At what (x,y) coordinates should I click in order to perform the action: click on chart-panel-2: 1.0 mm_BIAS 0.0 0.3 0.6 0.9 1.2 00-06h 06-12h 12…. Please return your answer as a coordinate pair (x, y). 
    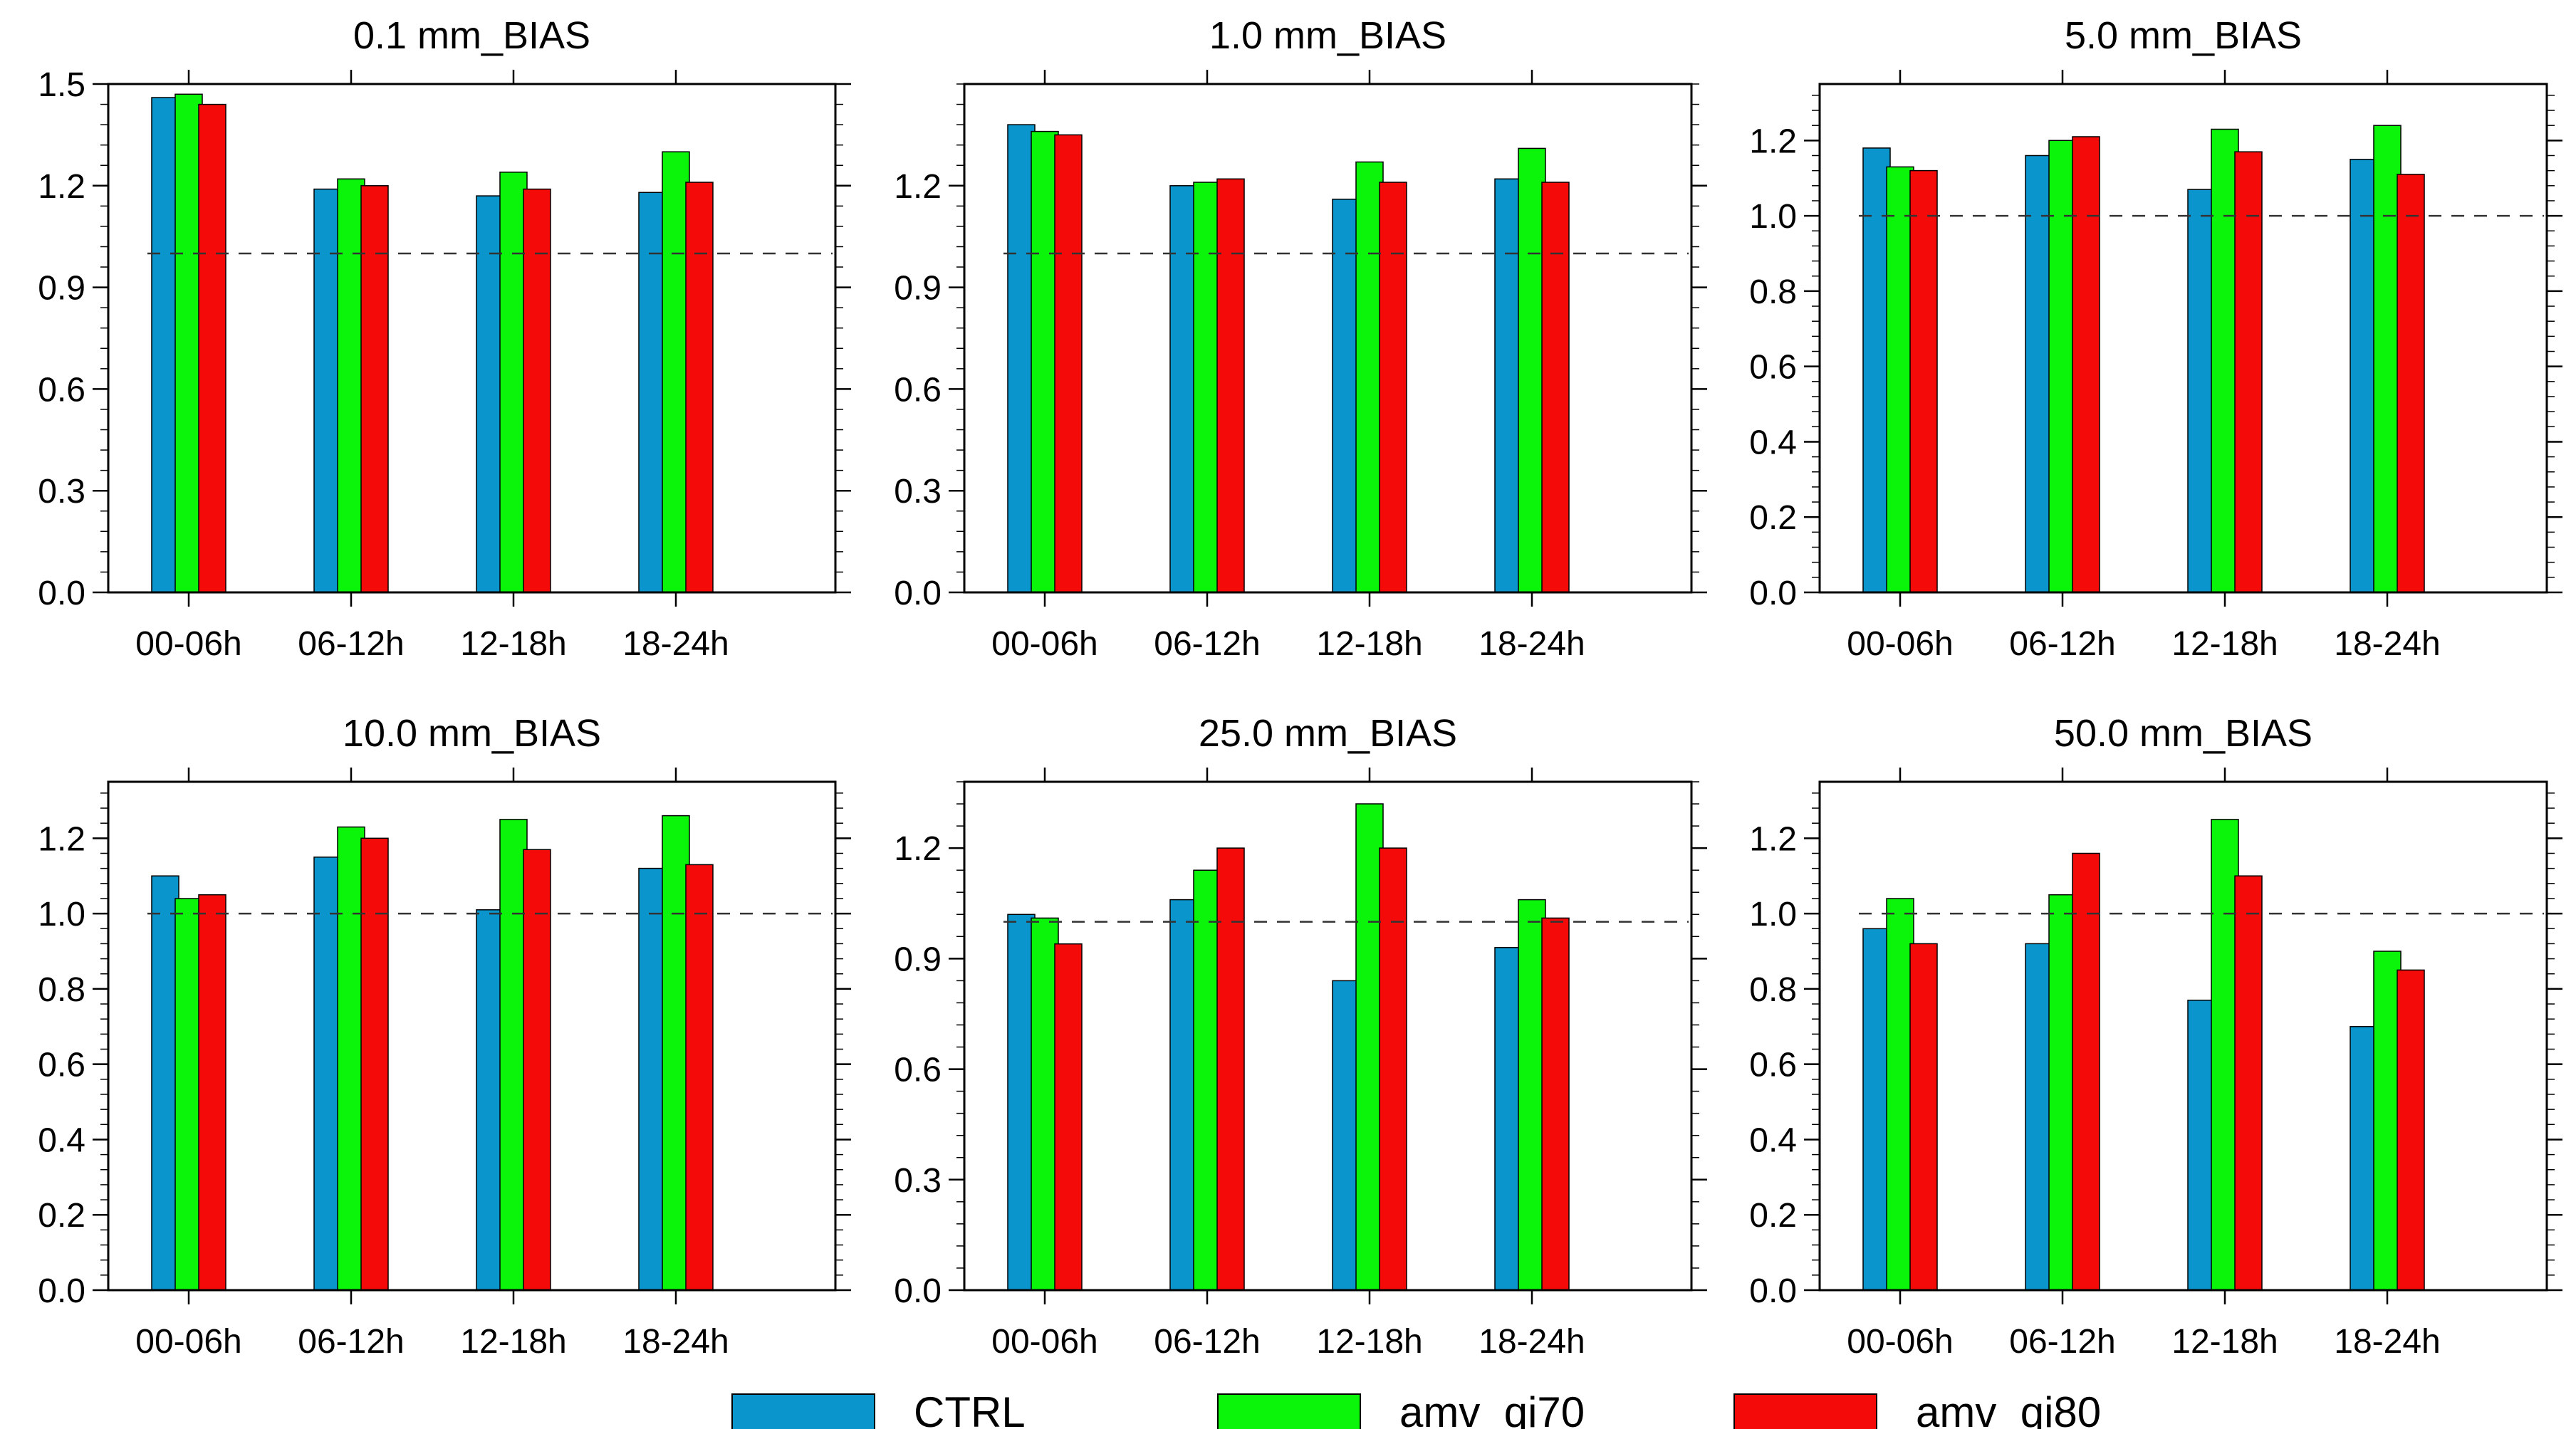
    Looking at the image, I should click on (1300, 339).